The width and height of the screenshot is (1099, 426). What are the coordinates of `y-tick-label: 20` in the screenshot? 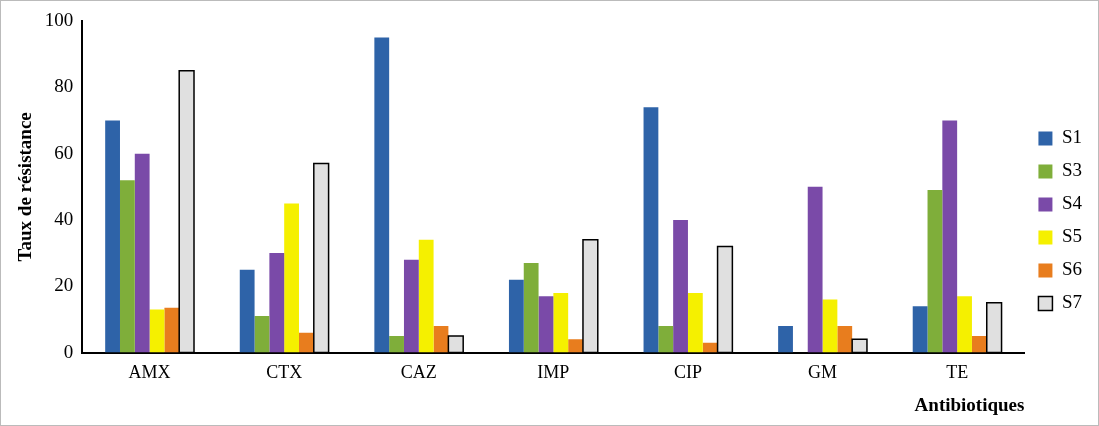 It's located at (64, 285).